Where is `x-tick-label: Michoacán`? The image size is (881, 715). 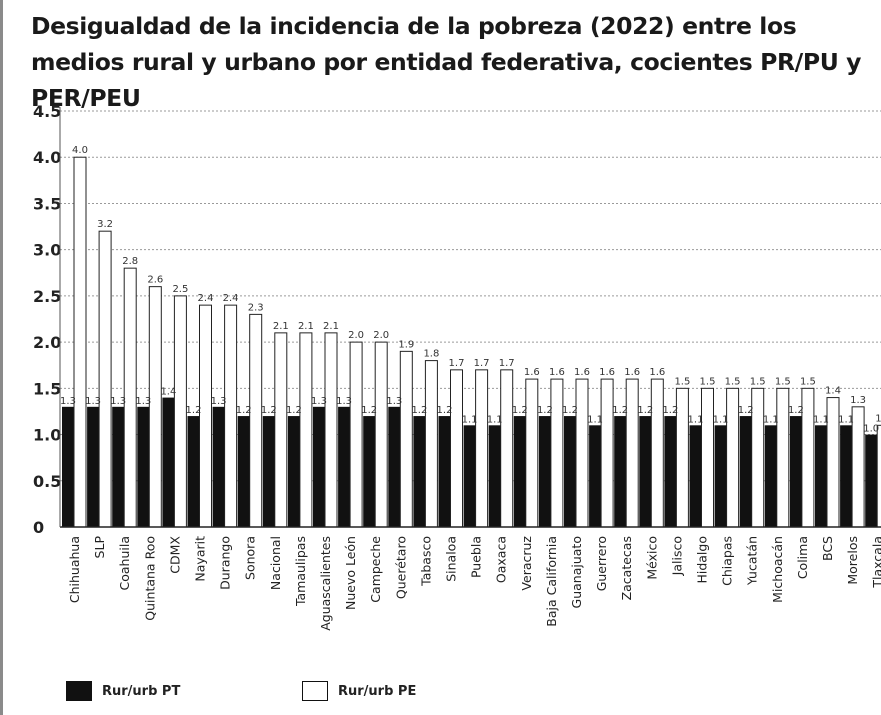
x-tick-label: Michoacán is located at coordinates (777, 569).